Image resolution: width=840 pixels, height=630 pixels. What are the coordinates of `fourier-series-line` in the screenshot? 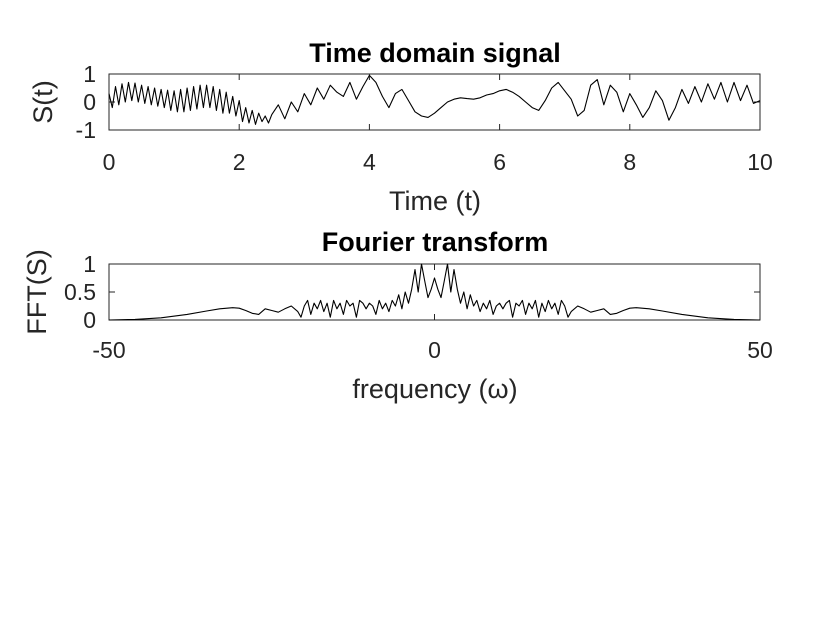 It's located at (434, 292).